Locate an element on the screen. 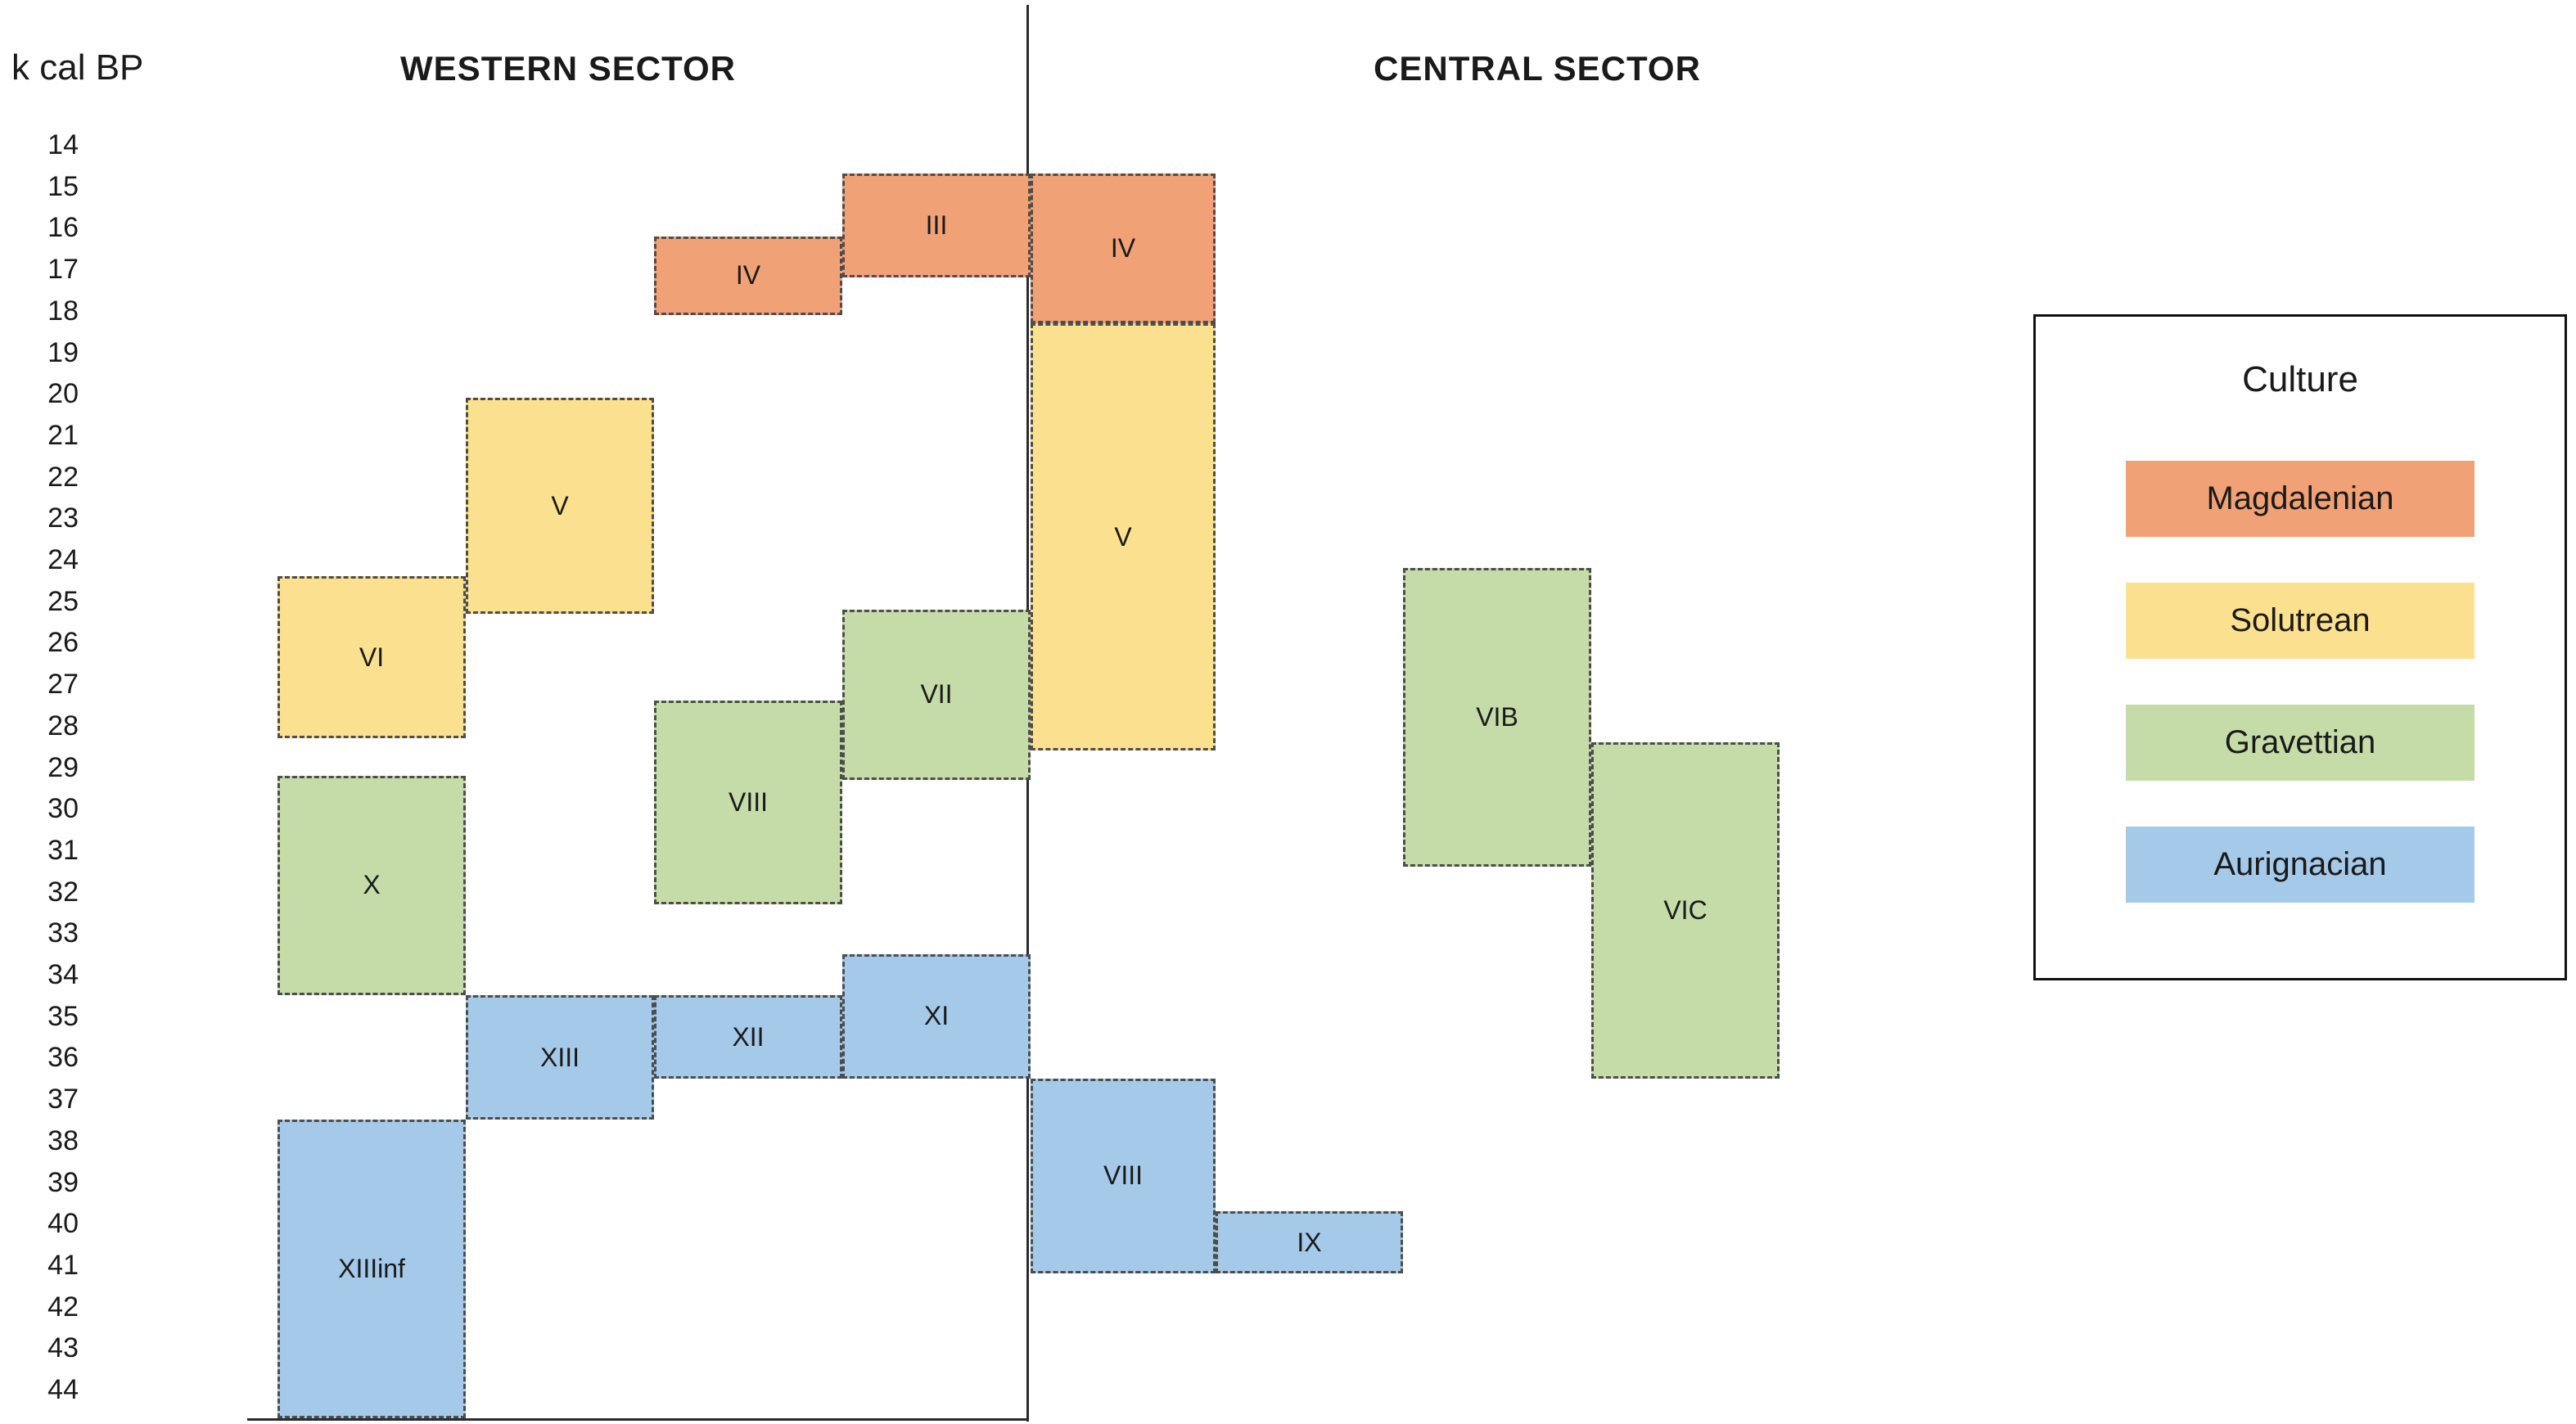  y-tick-40: 40 is located at coordinates (63, 1224).